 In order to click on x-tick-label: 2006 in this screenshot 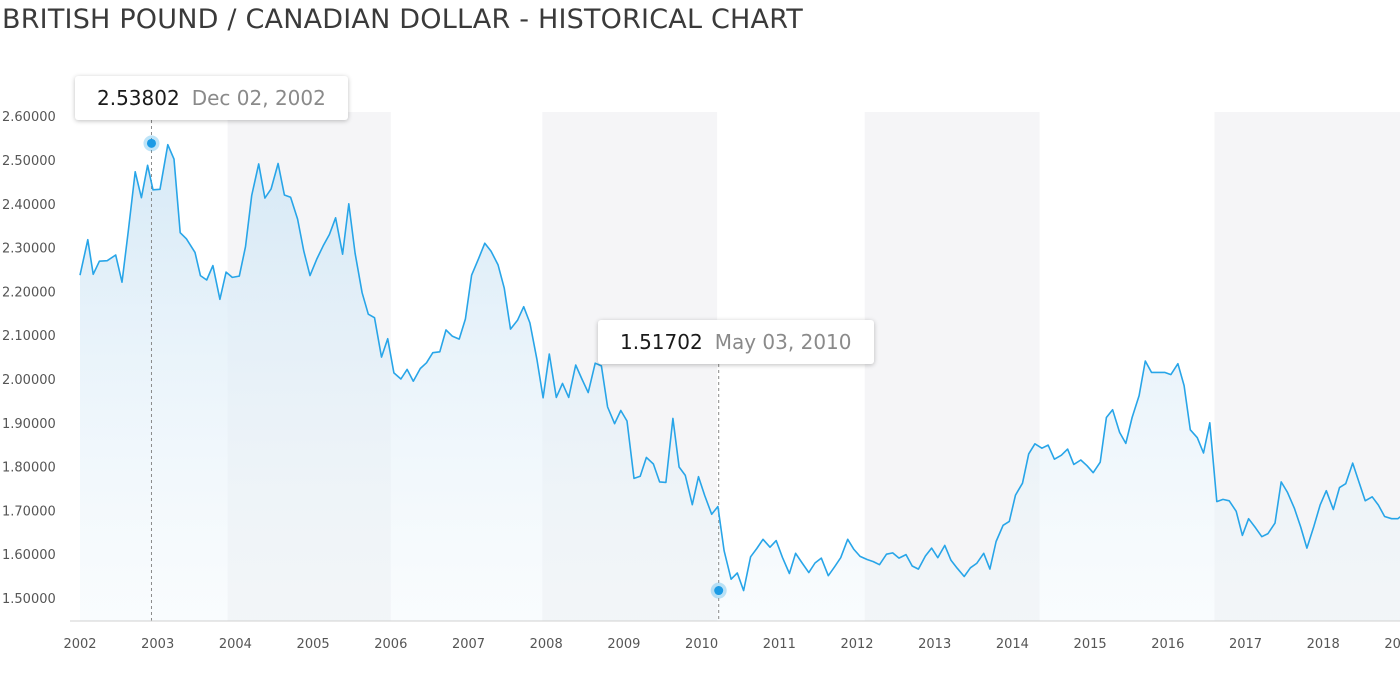, I will do `click(390, 644)`.